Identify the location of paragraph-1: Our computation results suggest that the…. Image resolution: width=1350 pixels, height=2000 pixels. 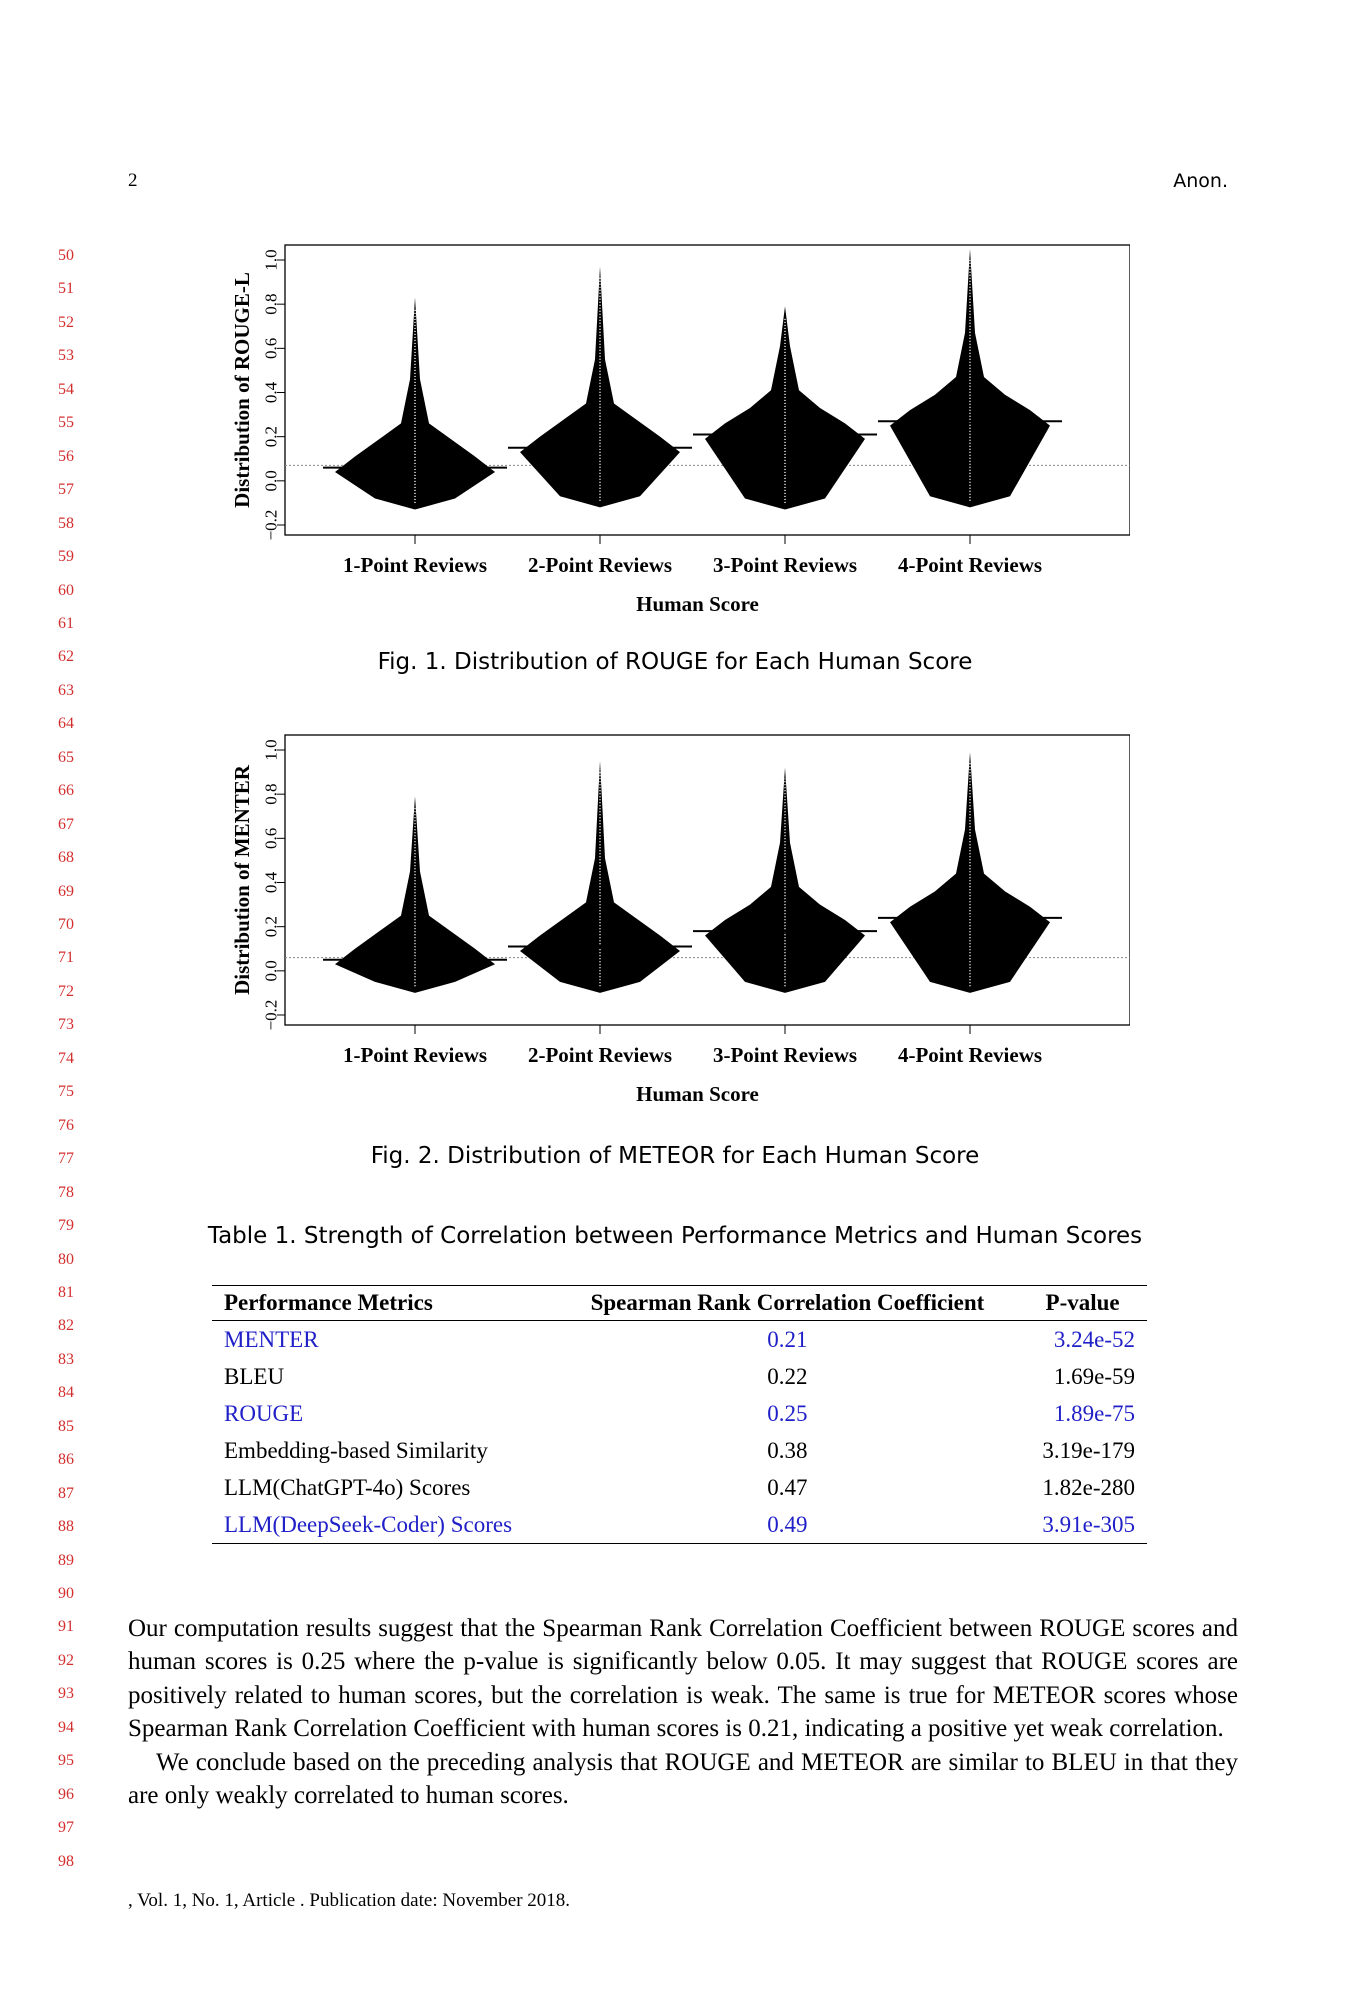
(683, 1679).